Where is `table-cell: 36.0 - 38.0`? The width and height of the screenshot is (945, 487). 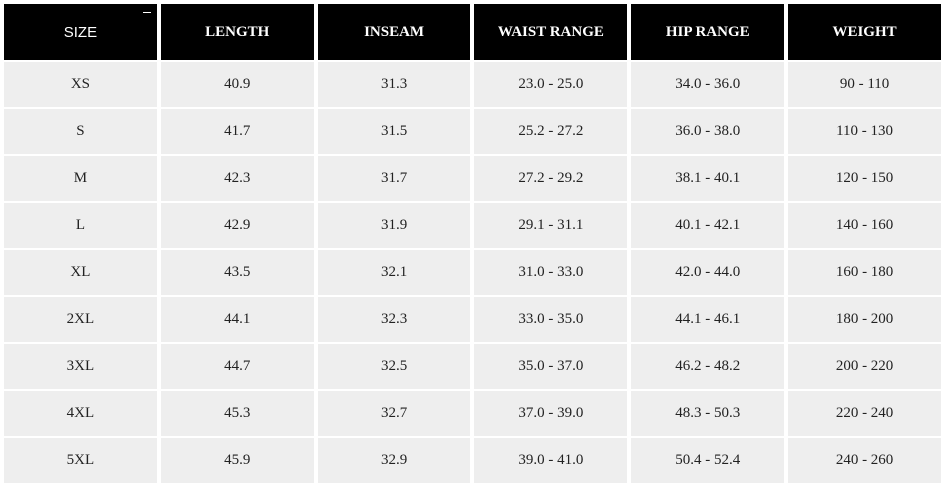
table-cell: 36.0 - 38.0 is located at coordinates (708, 131).